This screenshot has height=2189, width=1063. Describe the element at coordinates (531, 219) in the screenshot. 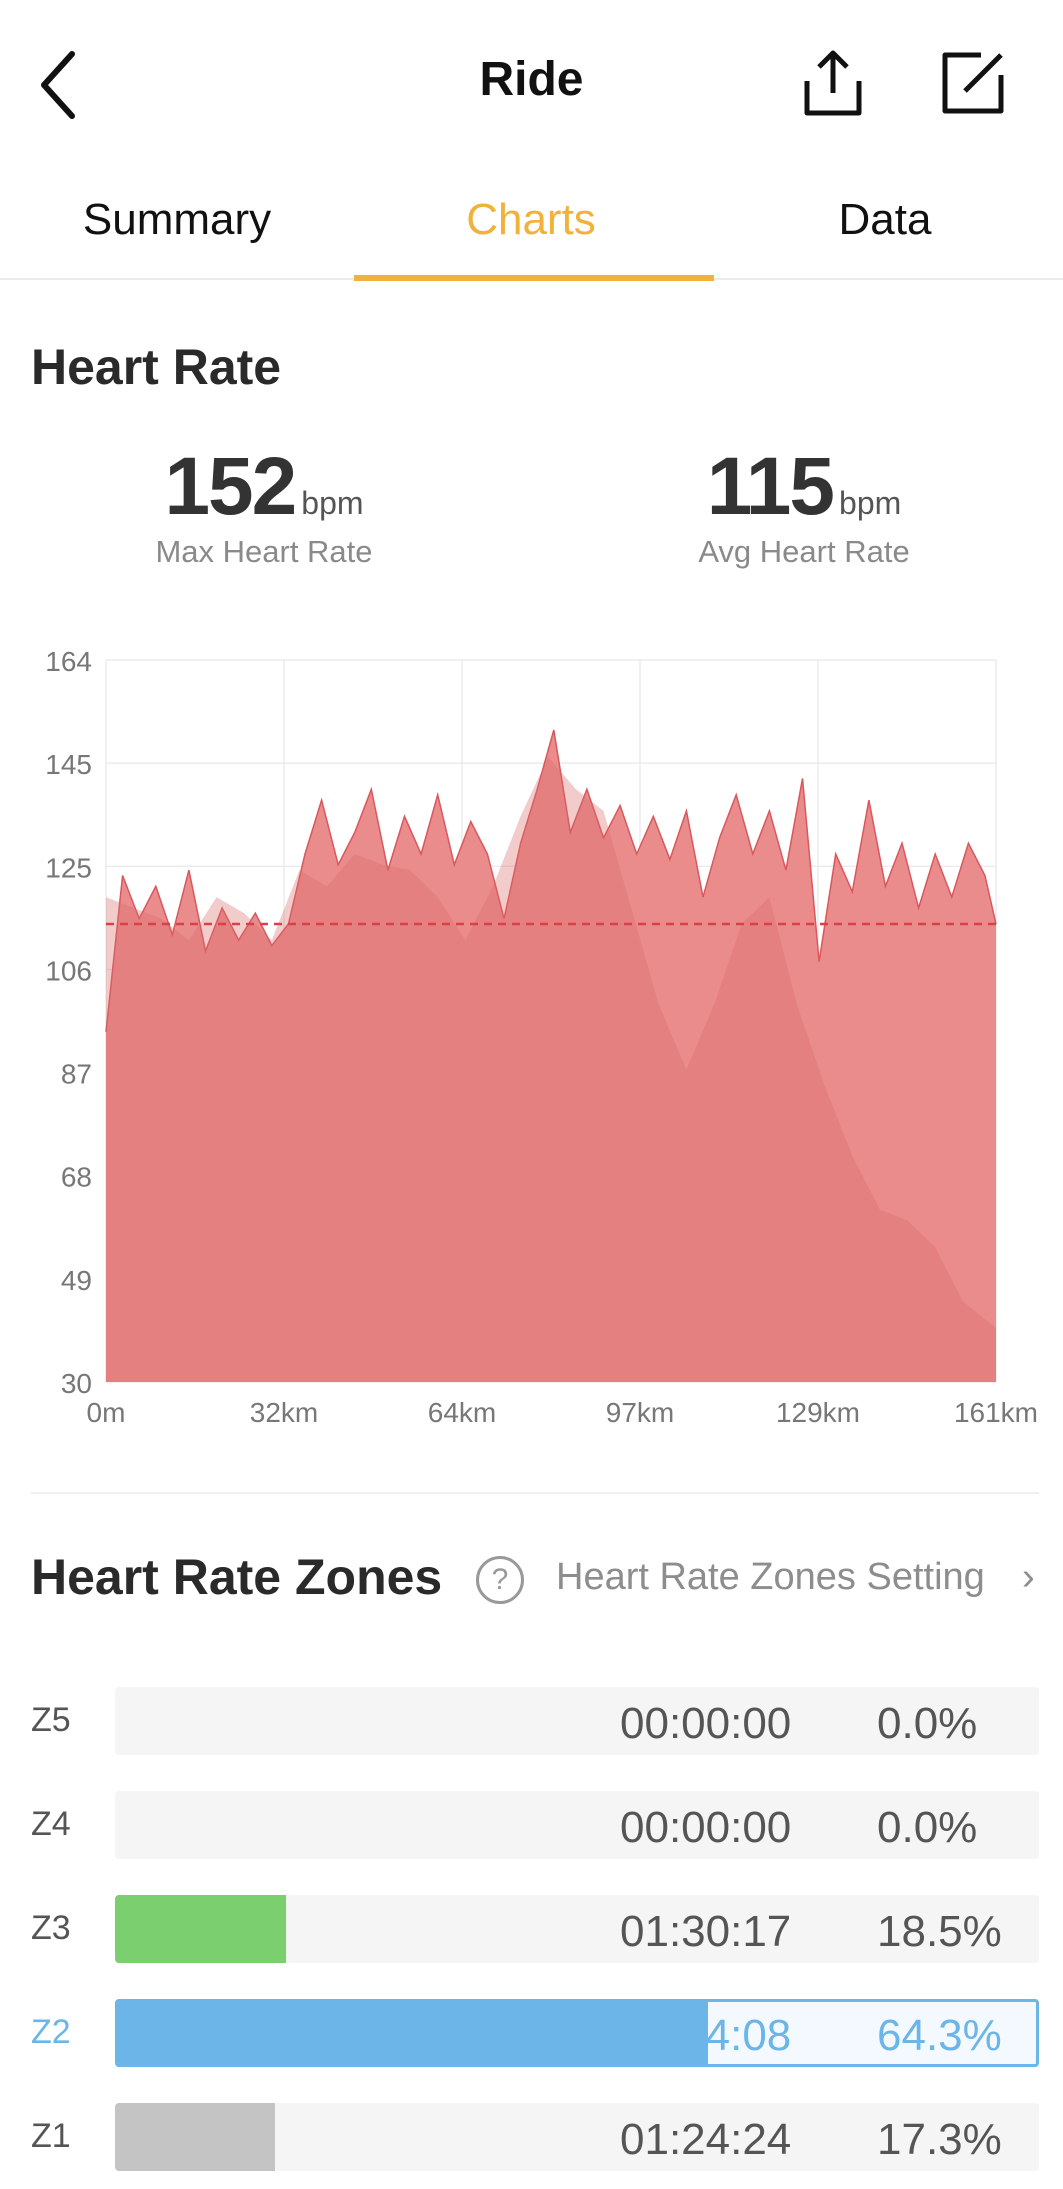

I see `tab-charts: Charts` at that location.